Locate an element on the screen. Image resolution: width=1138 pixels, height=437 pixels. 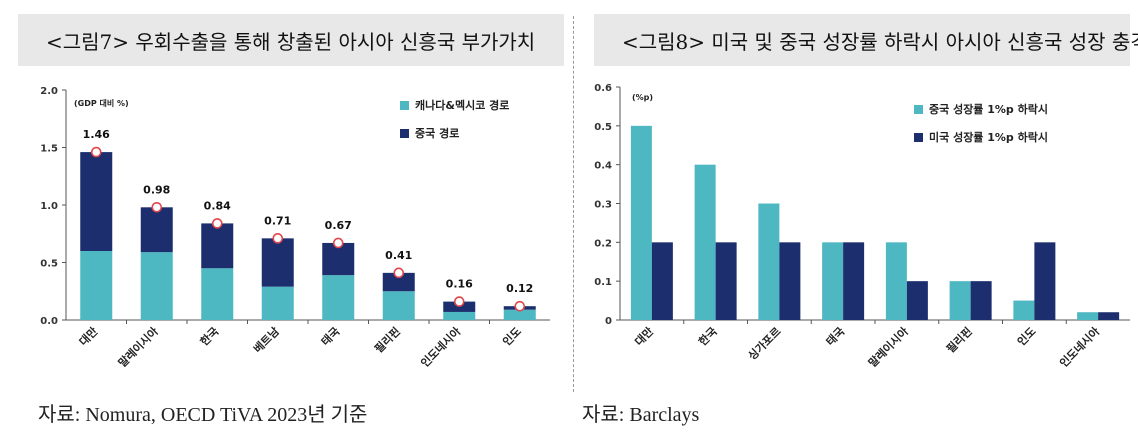
right-chart-y-tick-label: 0.2 is located at coordinates (603, 243).